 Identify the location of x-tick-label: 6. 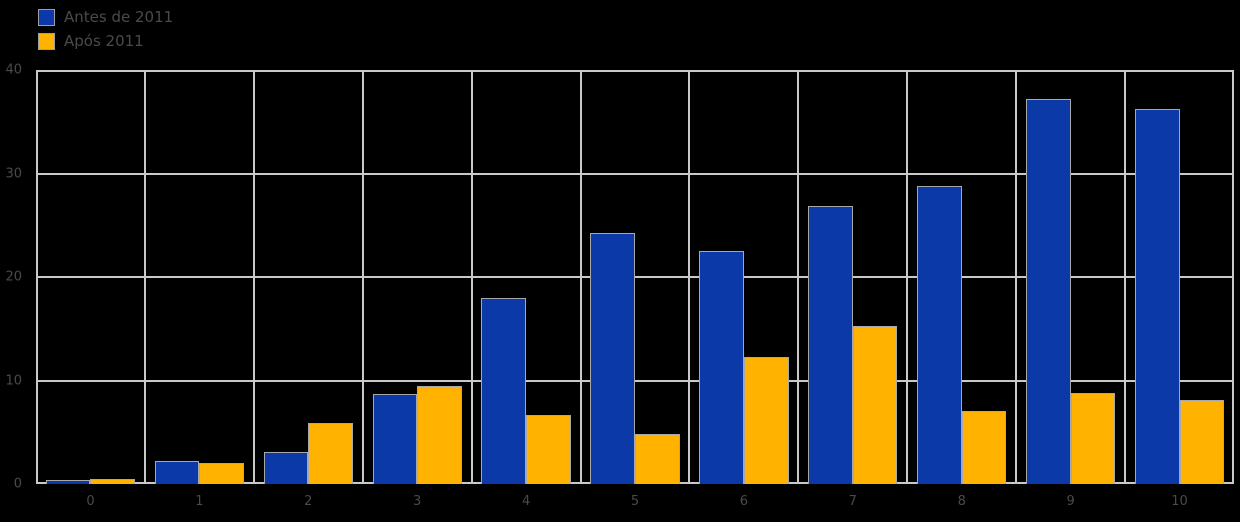
(744, 501).